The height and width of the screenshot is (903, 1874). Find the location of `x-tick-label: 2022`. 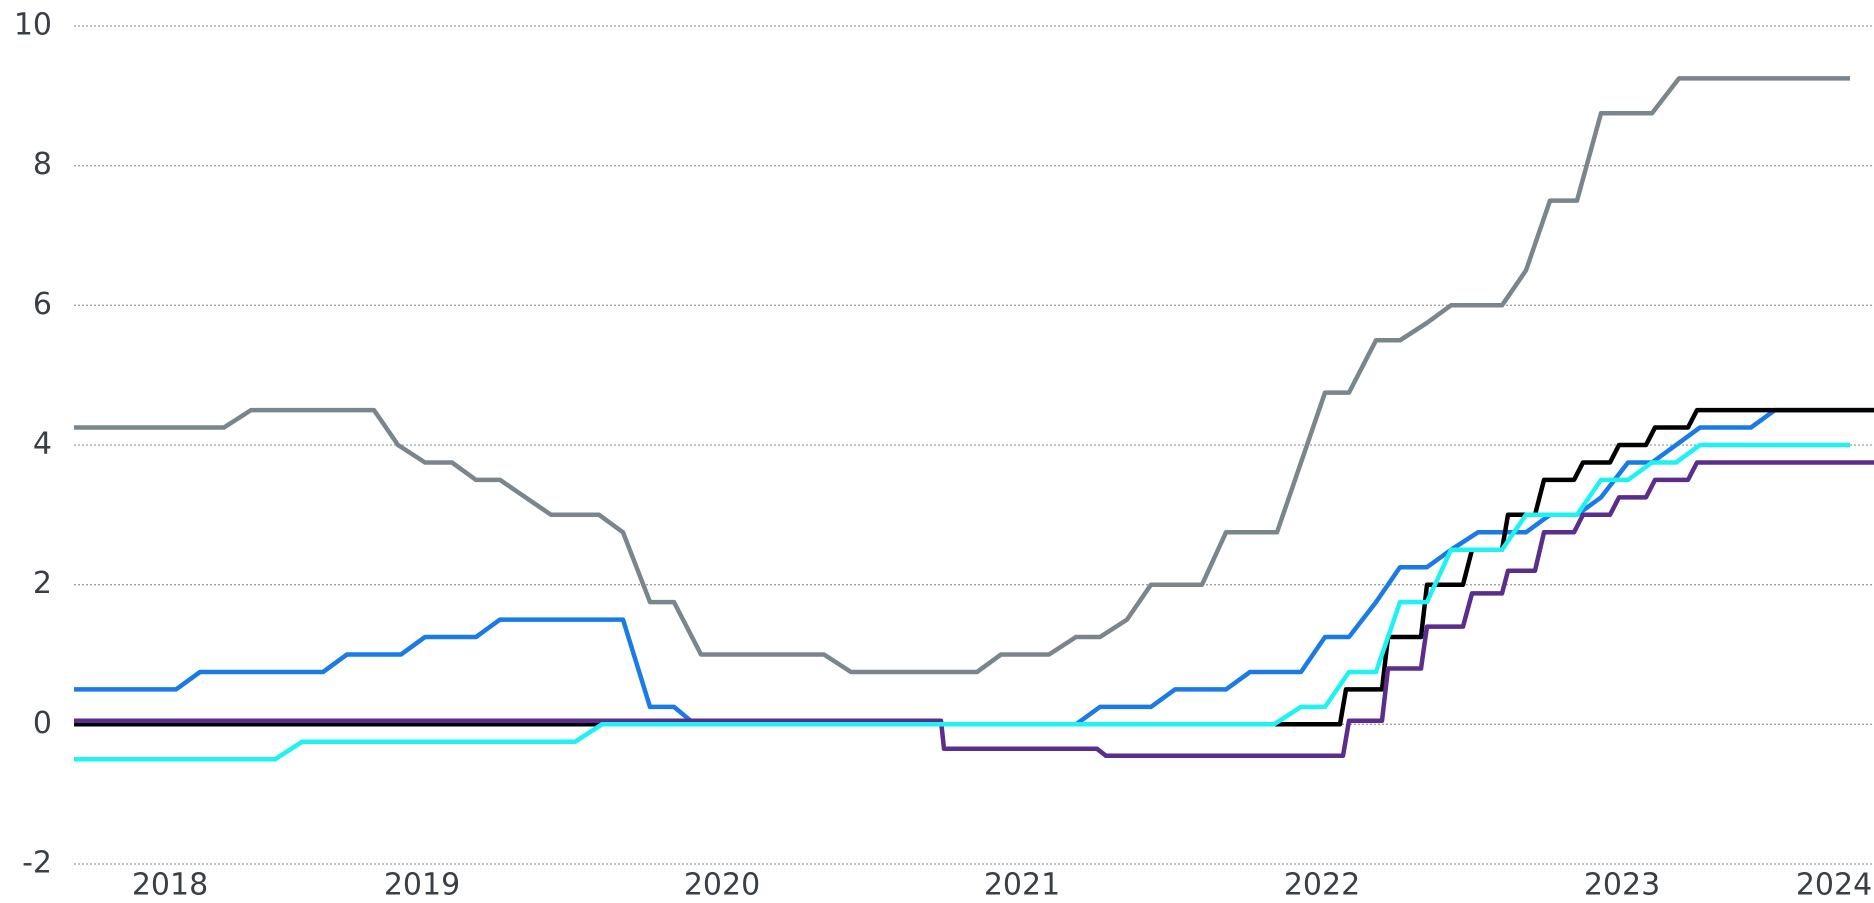

x-tick-label: 2022 is located at coordinates (1322, 885).